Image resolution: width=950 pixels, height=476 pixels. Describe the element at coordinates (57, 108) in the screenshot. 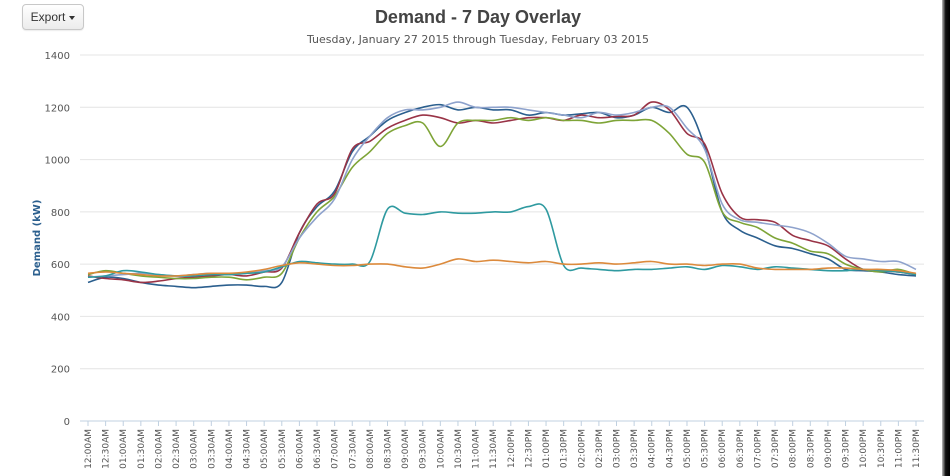

I see `y-tick-label: 1200` at that location.